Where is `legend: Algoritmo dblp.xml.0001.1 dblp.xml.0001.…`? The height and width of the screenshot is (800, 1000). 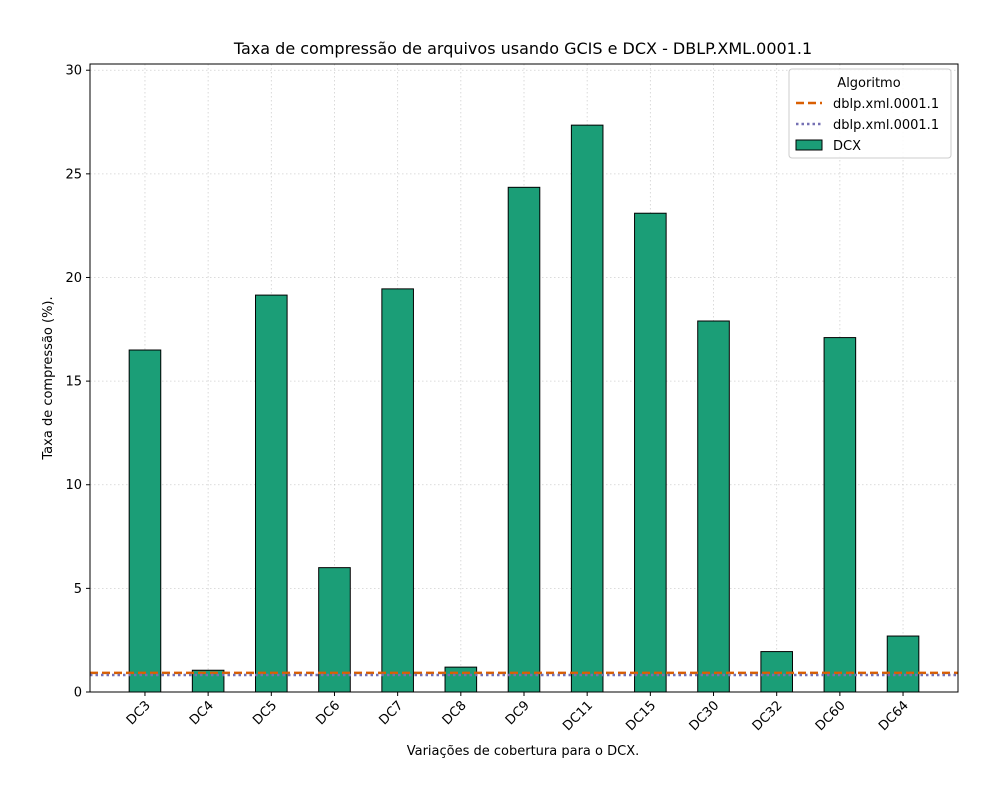 legend: Algoritmo dblp.xml.0001.1 dblp.xml.0001.… is located at coordinates (870, 113).